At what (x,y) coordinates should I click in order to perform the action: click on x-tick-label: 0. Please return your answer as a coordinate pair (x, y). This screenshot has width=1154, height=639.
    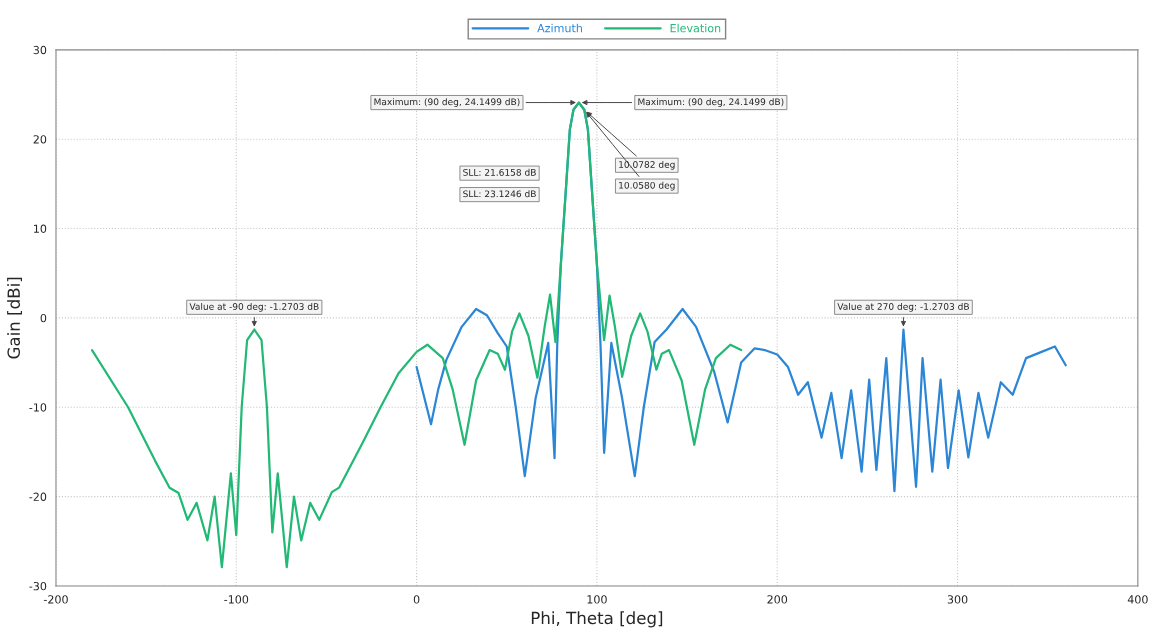
    Looking at the image, I should click on (416, 599).